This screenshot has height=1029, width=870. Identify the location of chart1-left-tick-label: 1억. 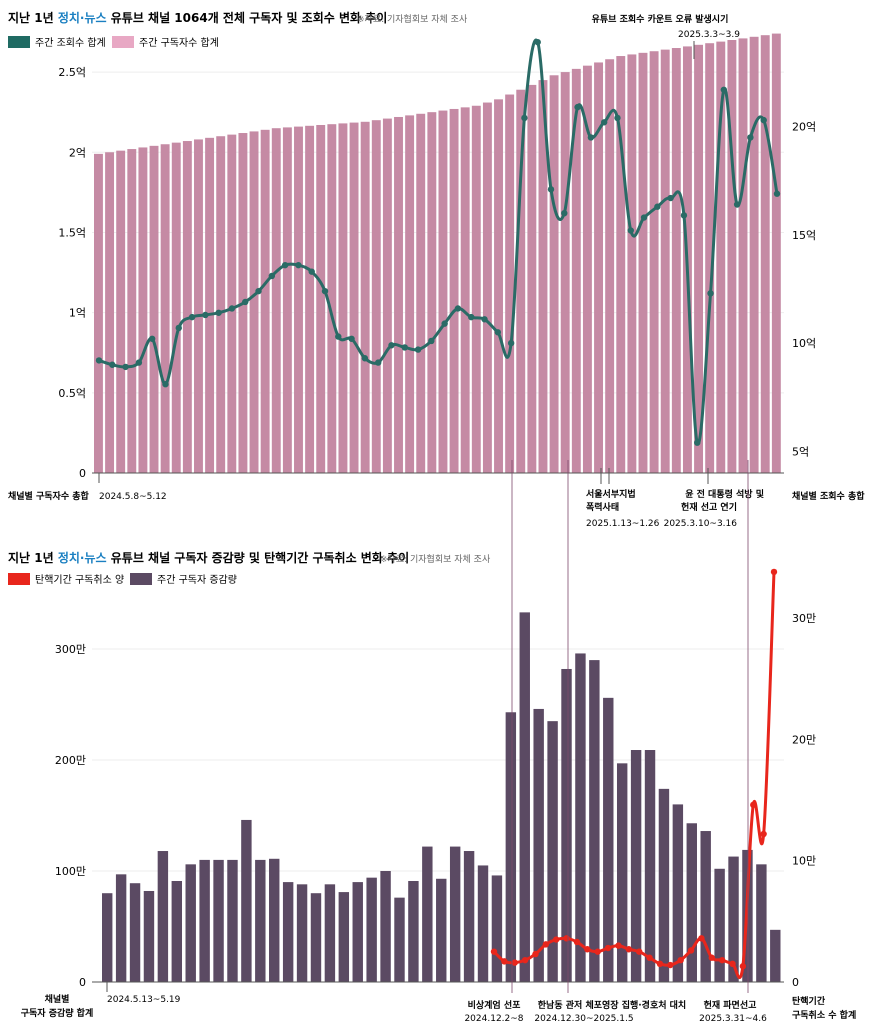
(77, 313).